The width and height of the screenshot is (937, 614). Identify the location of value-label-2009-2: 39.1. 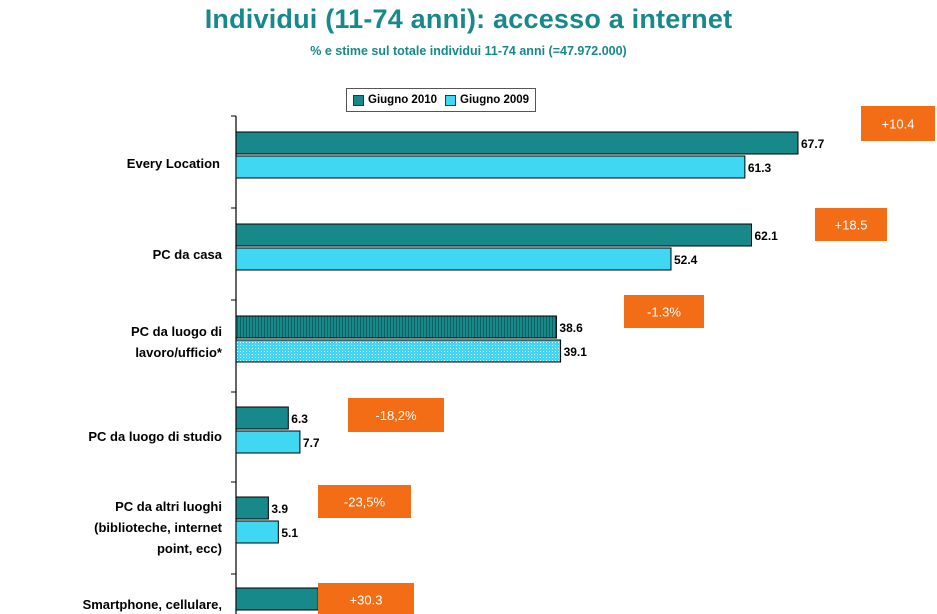
(576, 352).